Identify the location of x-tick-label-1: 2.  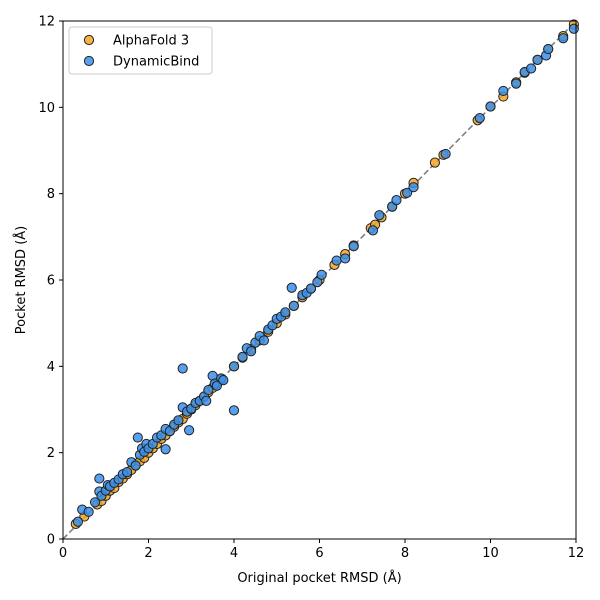
(148, 553).